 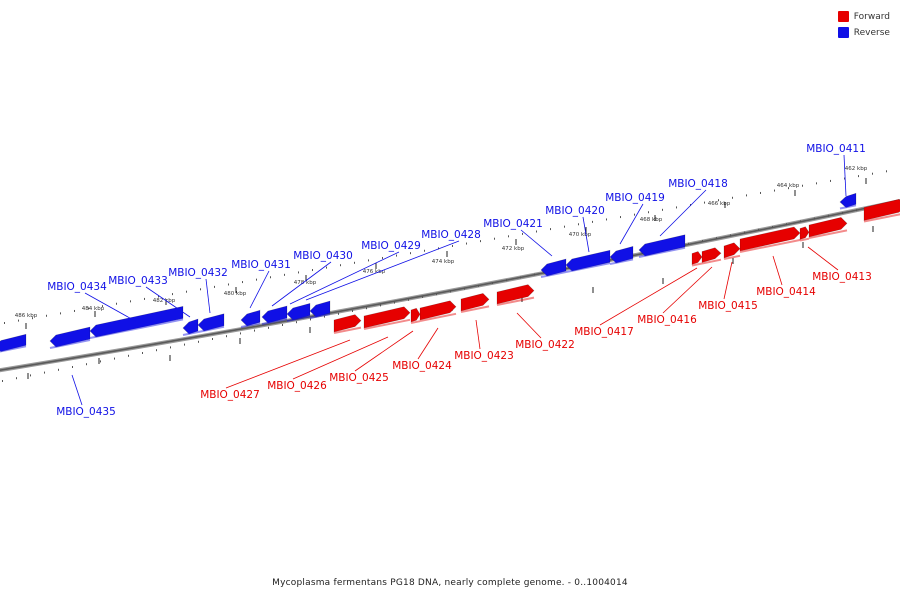 What do you see at coordinates (843, 32) in the screenshot?
I see `reverse-swatch` at bounding box center [843, 32].